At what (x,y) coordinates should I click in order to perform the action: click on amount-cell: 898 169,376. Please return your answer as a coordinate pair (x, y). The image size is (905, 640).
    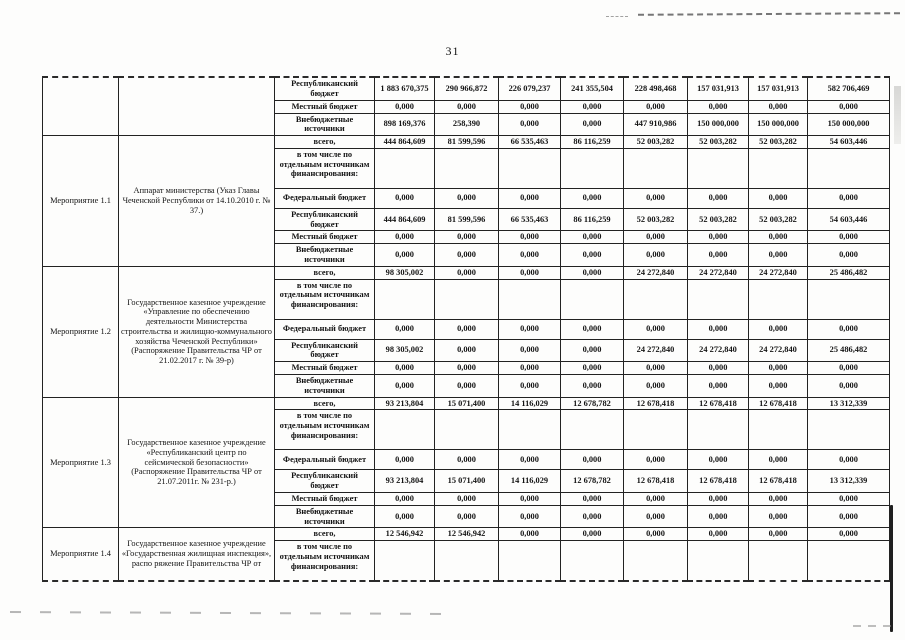
    Looking at the image, I should click on (404, 124).